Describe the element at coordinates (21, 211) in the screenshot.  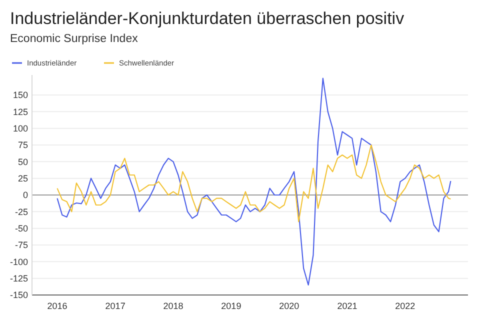
I see `y-tick-label: -25` at that location.